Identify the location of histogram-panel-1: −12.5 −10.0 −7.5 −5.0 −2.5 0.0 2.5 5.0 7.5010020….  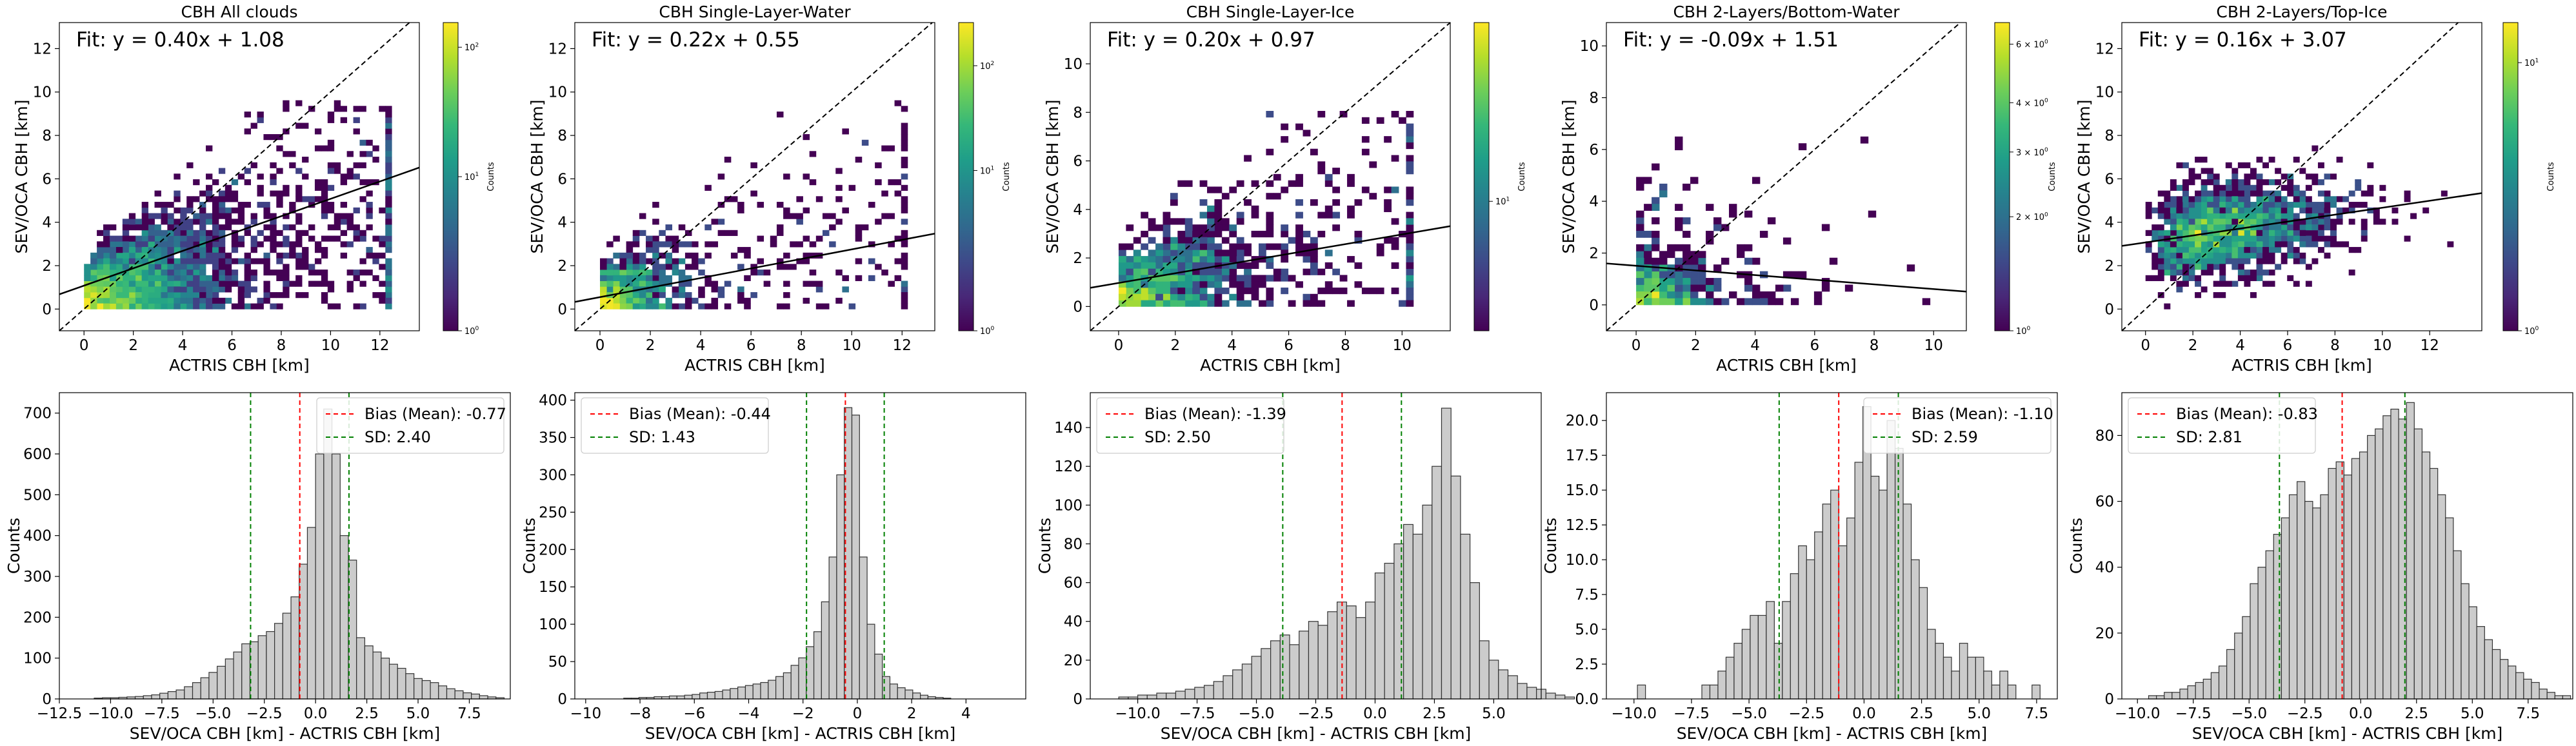
(258, 567).